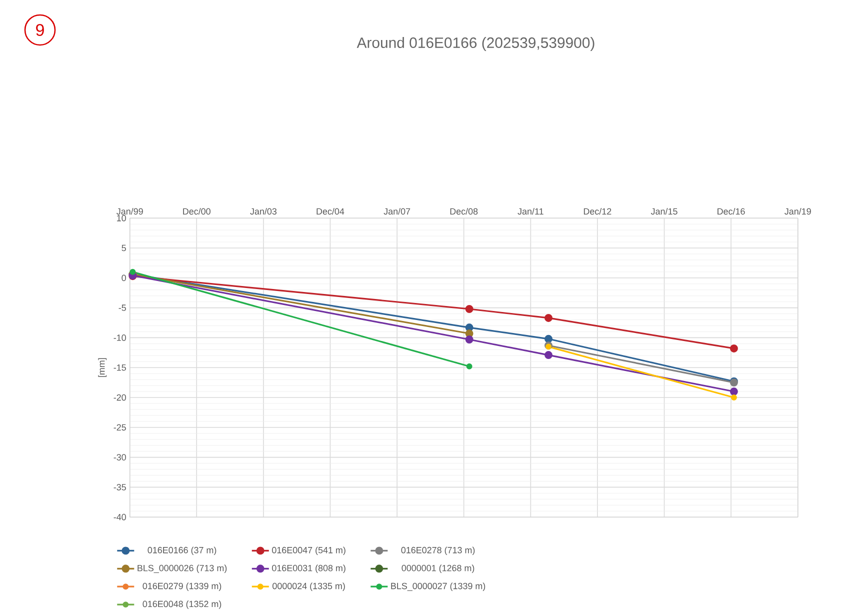 This screenshot has height=611, width=864. Describe the element at coordinates (120, 517) in the screenshot. I see `y-tick-label: -40` at that location.